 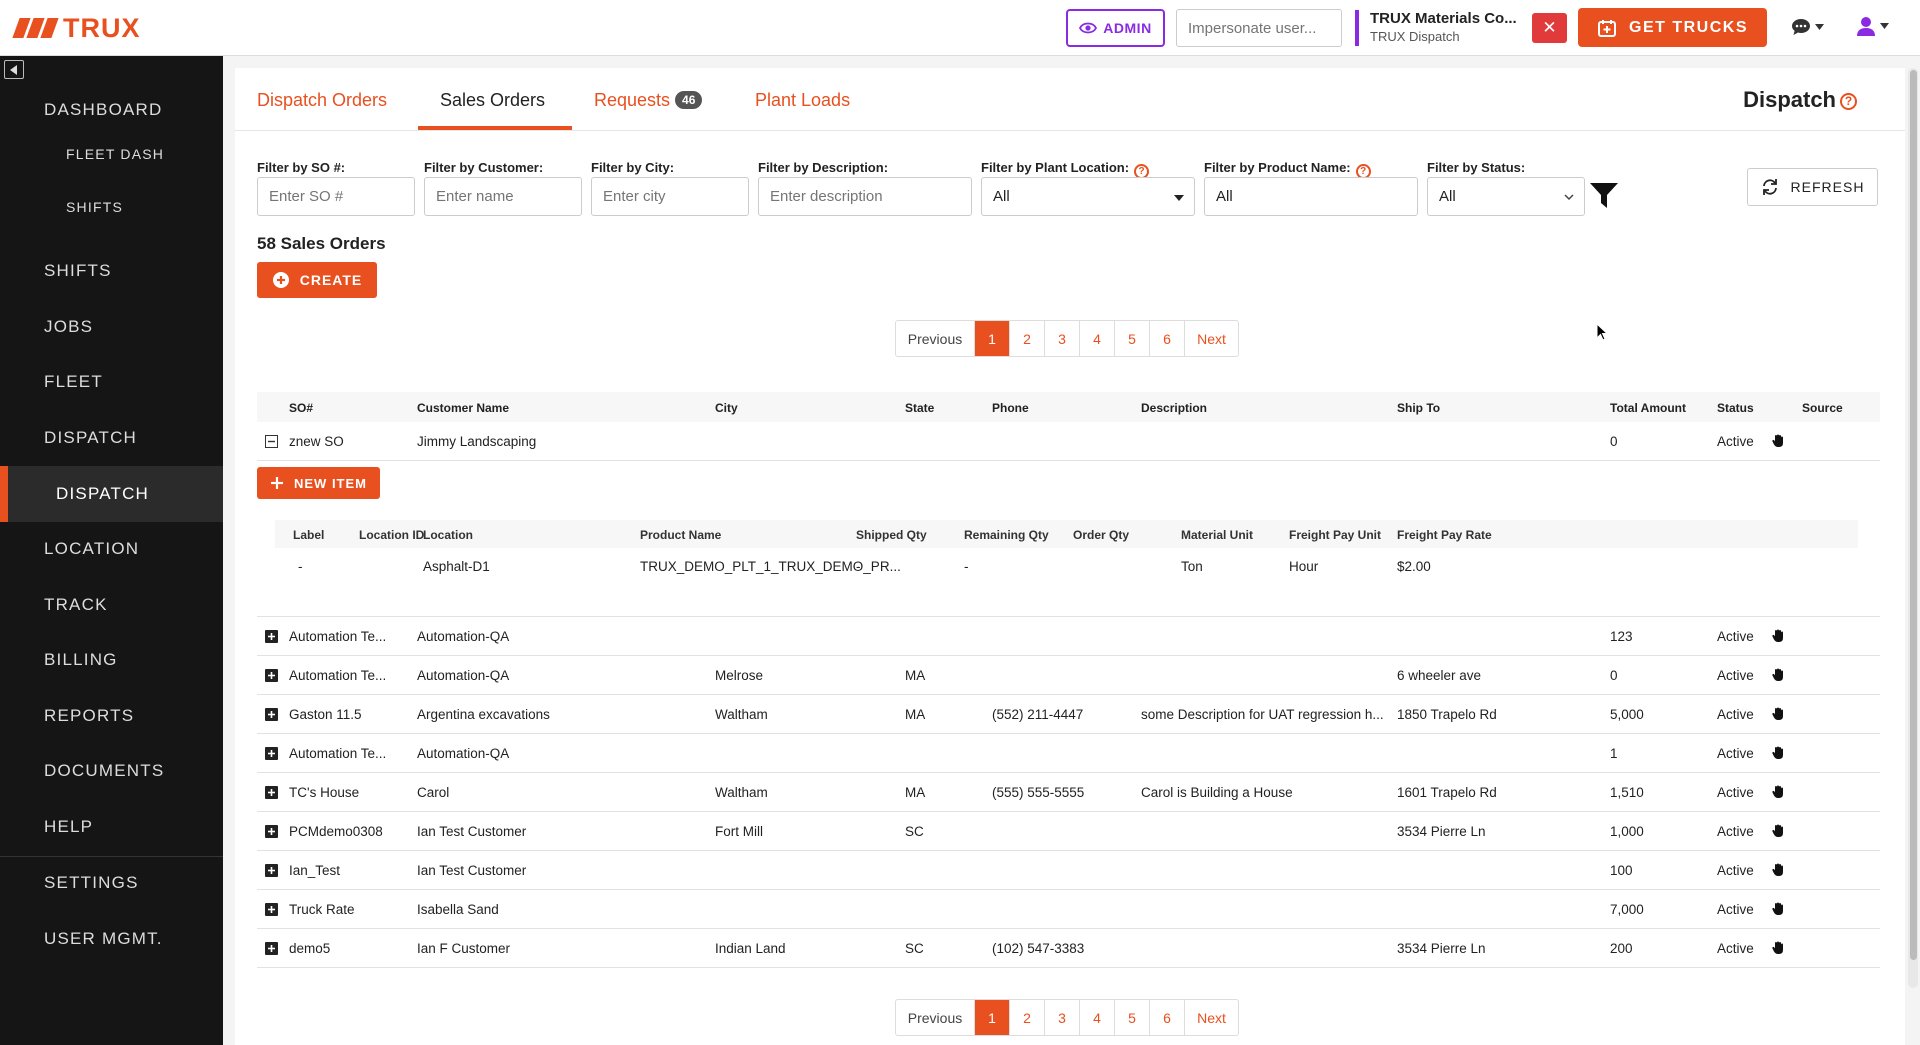 I want to click on sidebar-item-jobs: JOBS, so click(x=69, y=326).